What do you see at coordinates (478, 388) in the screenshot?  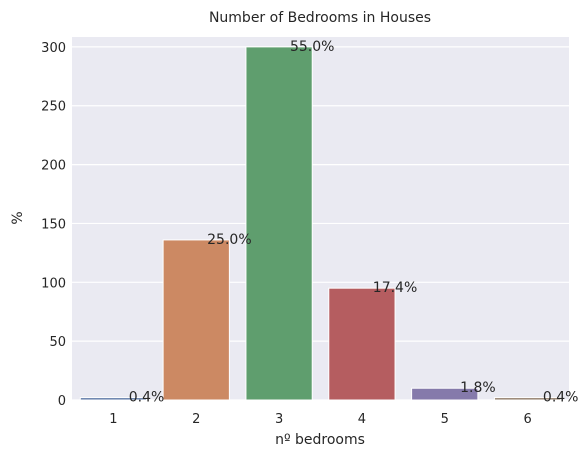 I see `bar-annotation: 1.8%` at bounding box center [478, 388].